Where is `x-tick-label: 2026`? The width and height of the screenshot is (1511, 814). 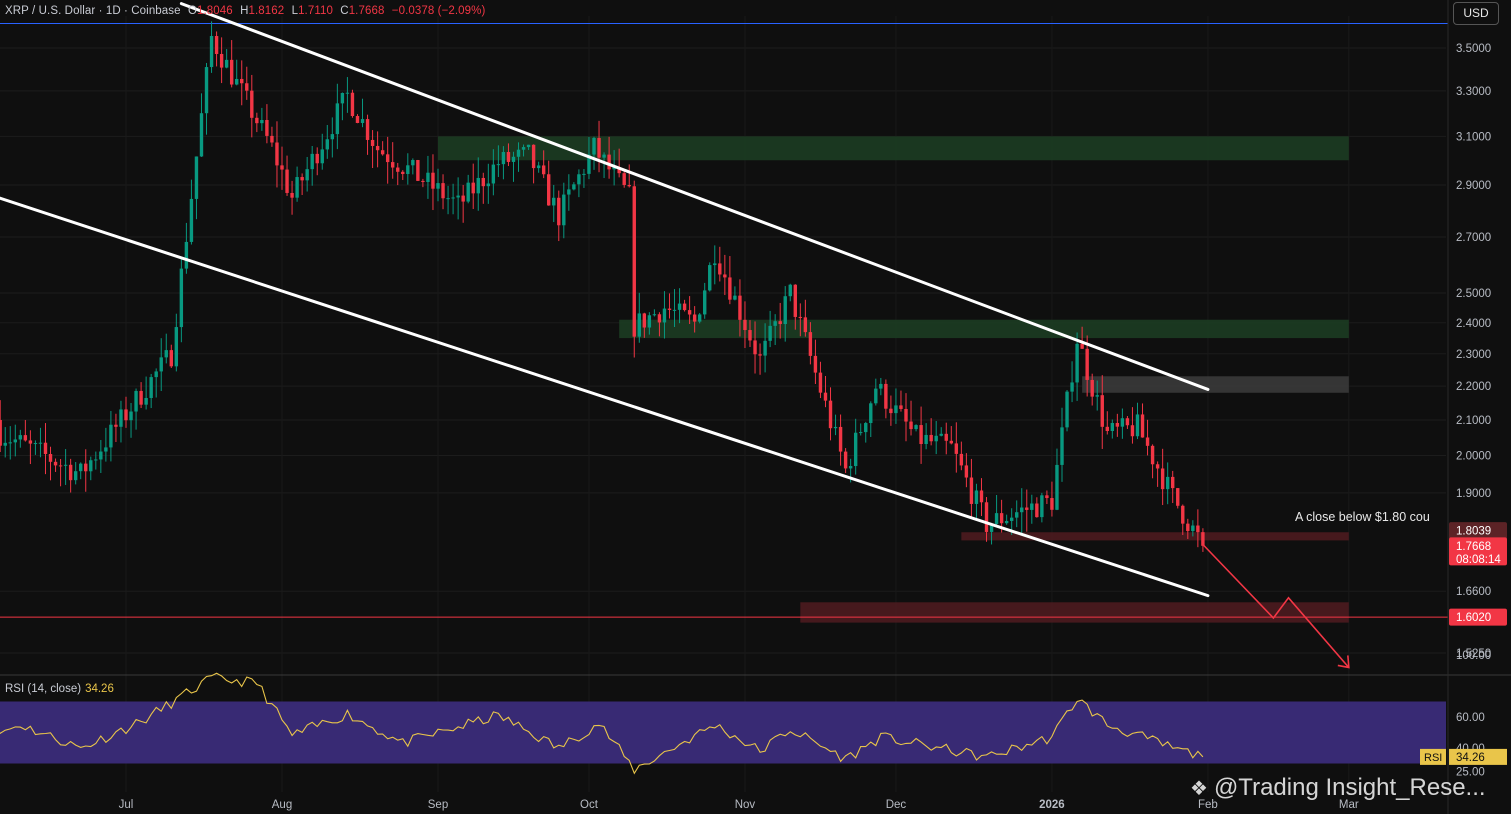
x-tick-label: 2026 is located at coordinates (1052, 805).